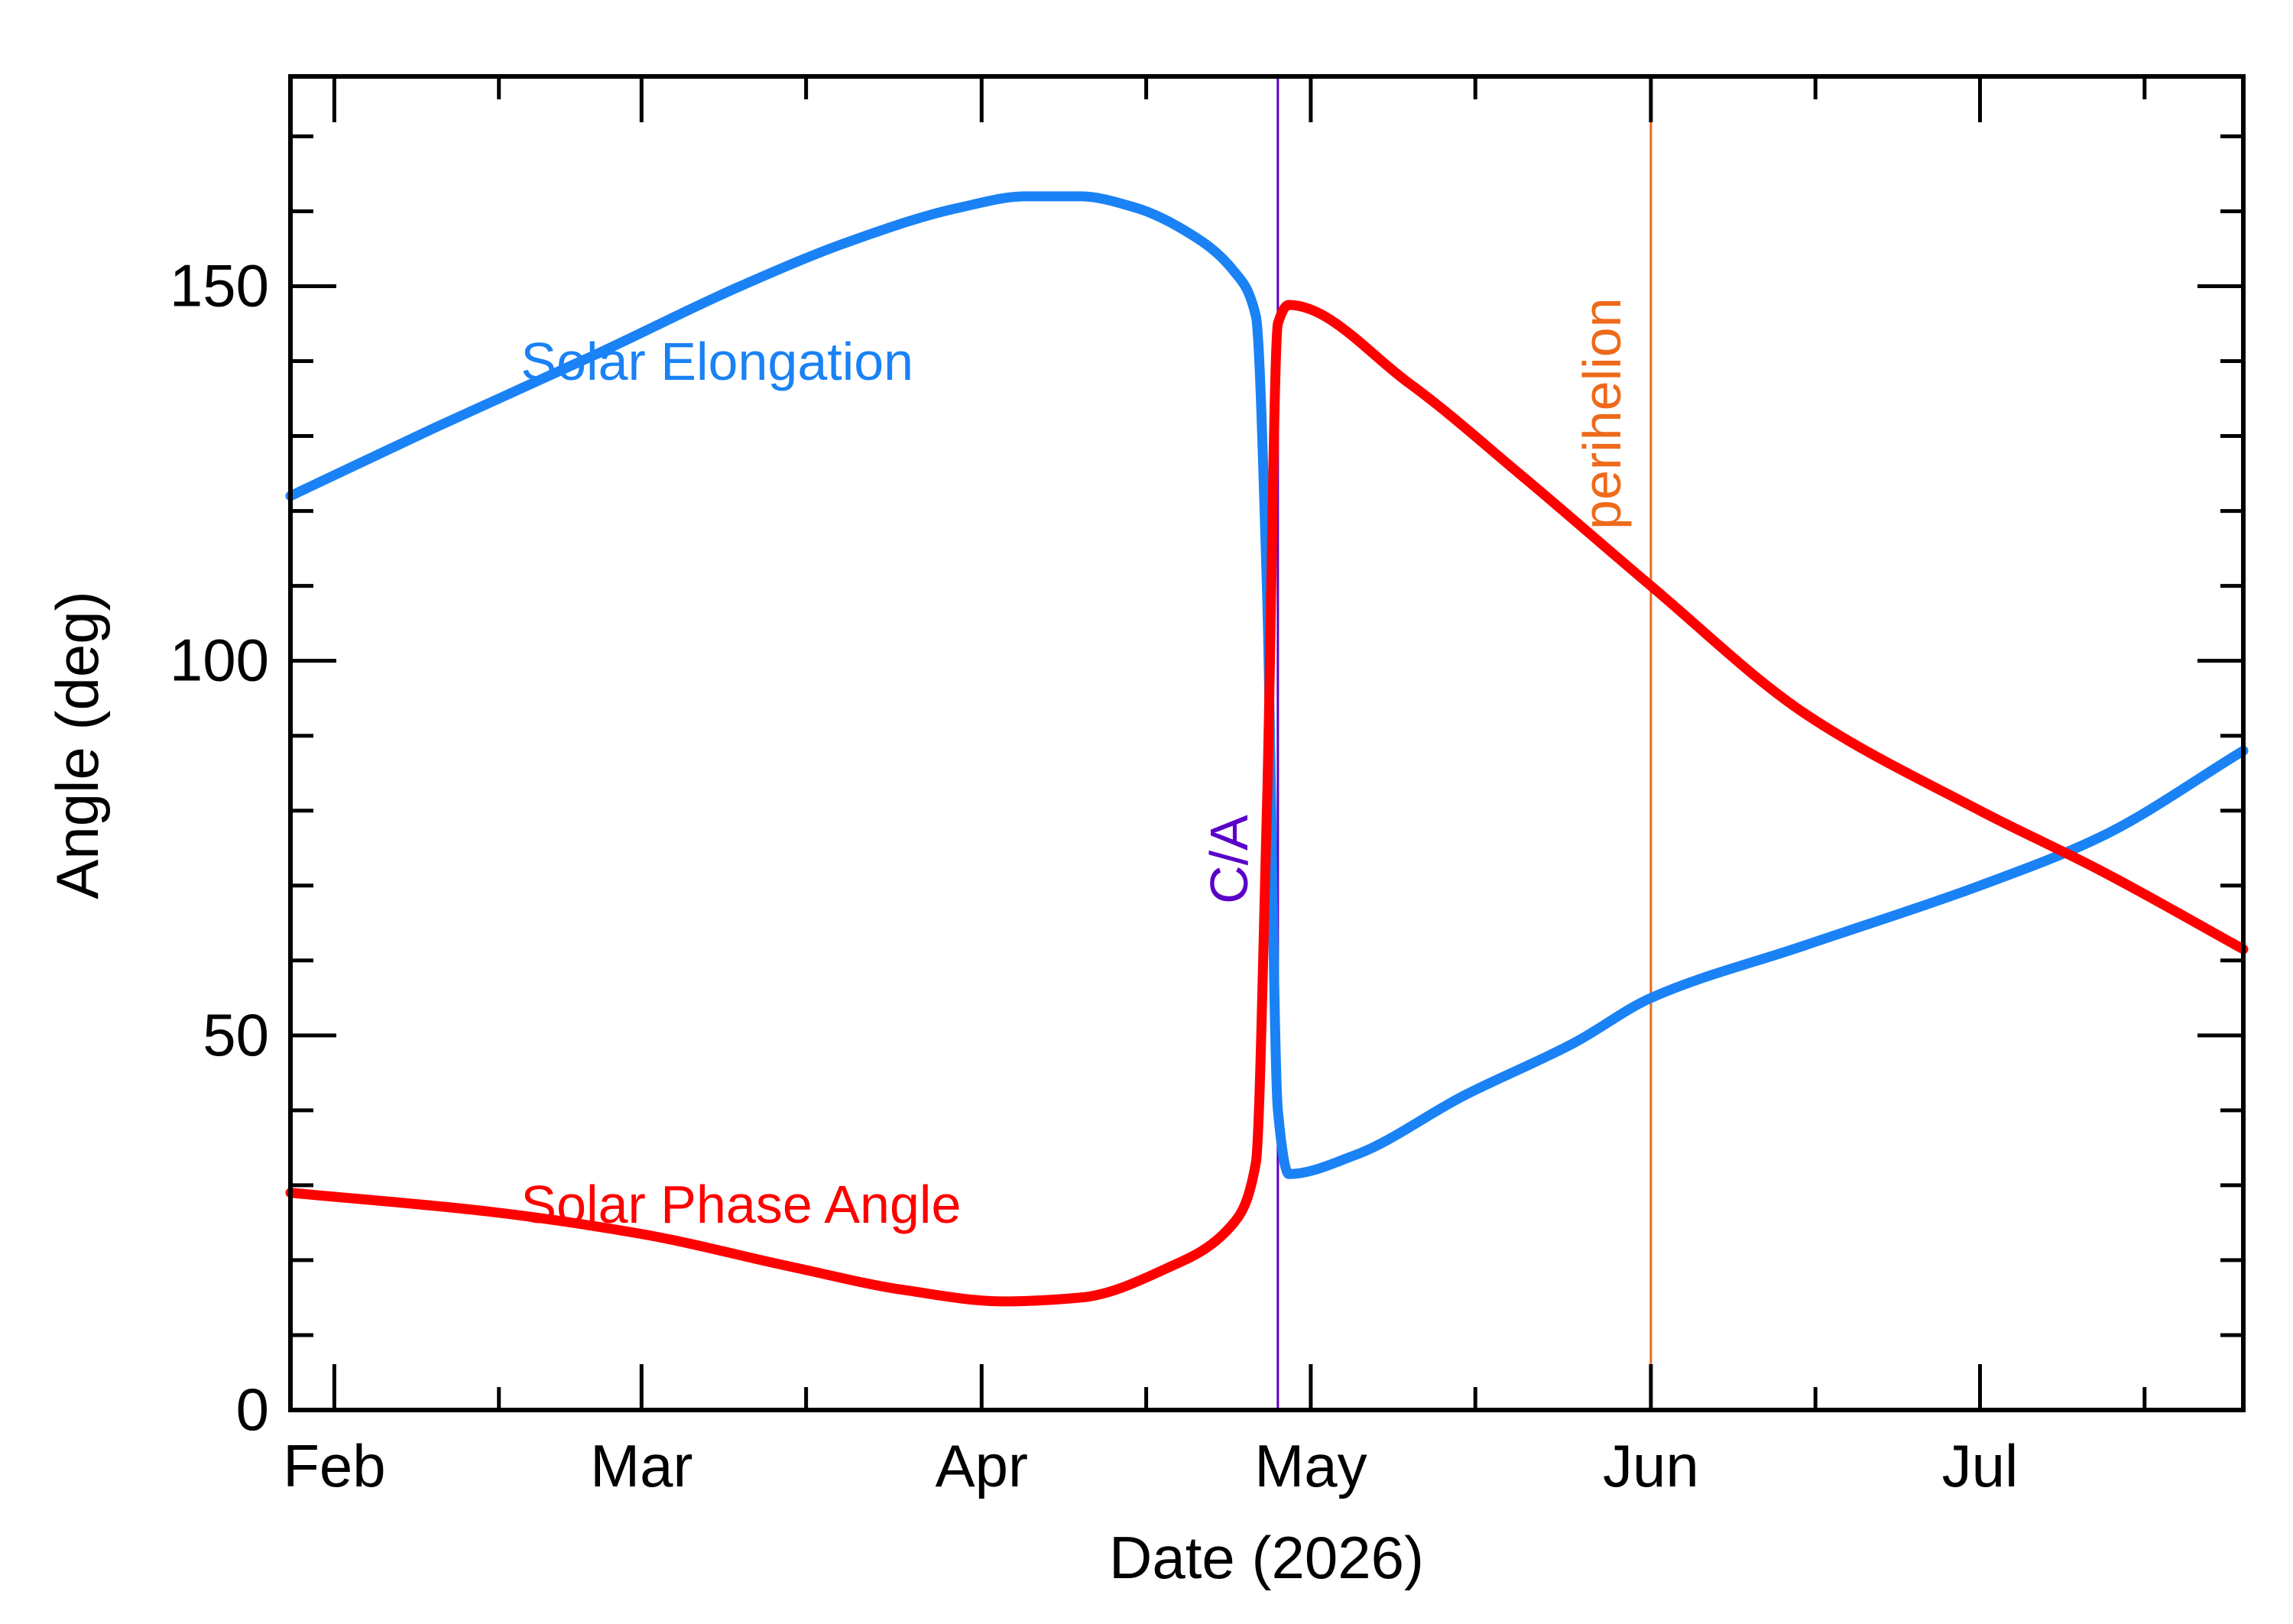 This screenshot has height=1624, width=2293. What do you see at coordinates (982, 1465) in the screenshot?
I see `x-tick-label: Apr` at bounding box center [982, 1465].